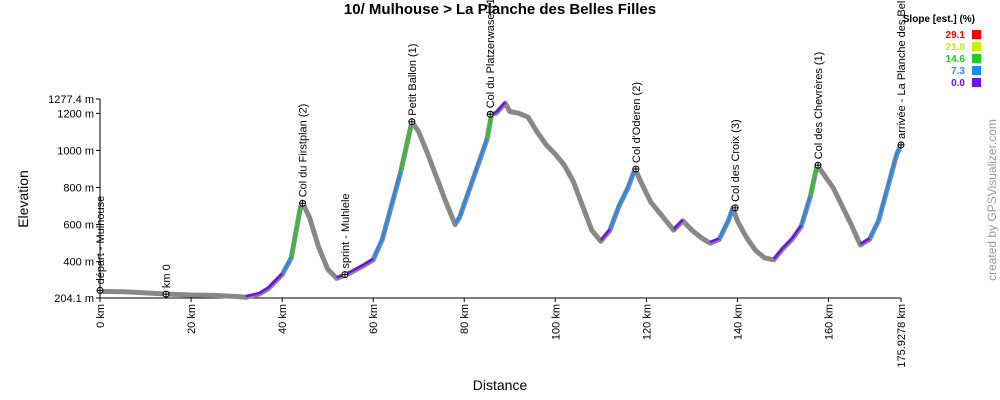  What do you see at coordinates (74, 299) in the screenshot?
I see `y-tick-label: 204.1 m` at bounding box center [74, 299].